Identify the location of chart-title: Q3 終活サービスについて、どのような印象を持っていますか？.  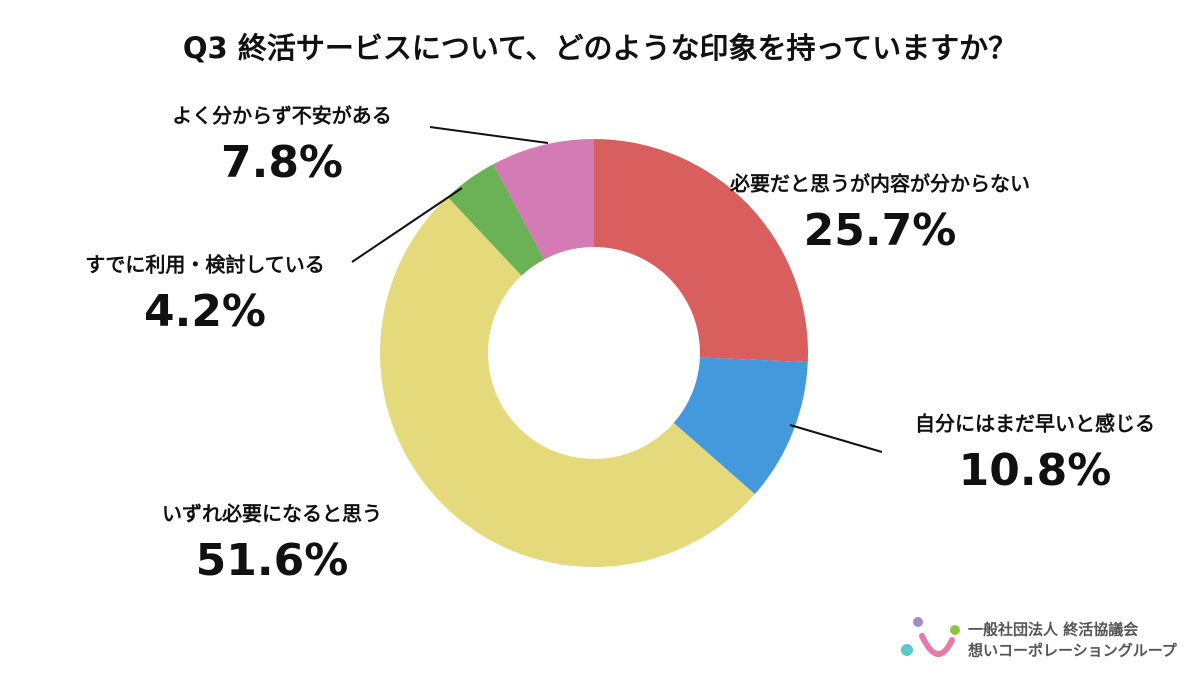
(600, 48).